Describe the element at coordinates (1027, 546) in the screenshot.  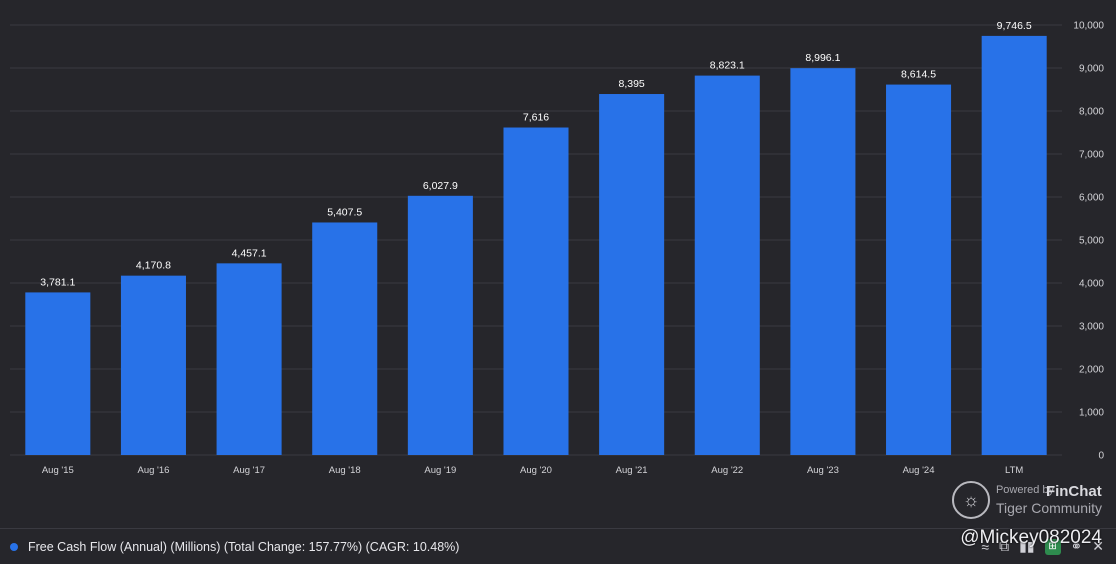
I see `bar-chart-icon: ▮▮` at that location.